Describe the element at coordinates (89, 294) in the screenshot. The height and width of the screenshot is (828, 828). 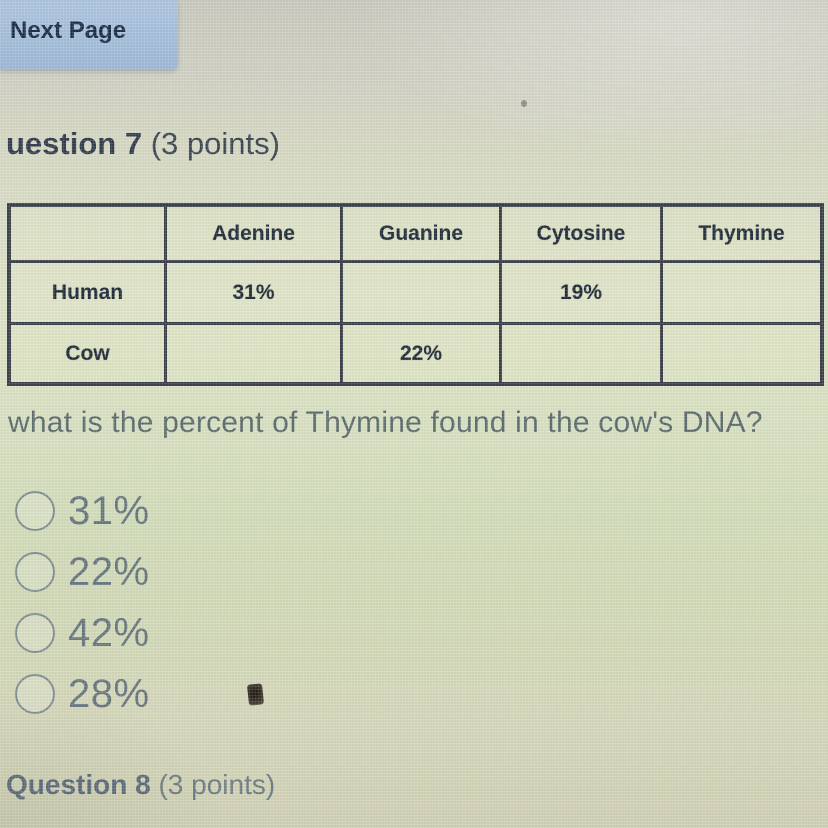
I see `table-row-label-human: Human` at that location.